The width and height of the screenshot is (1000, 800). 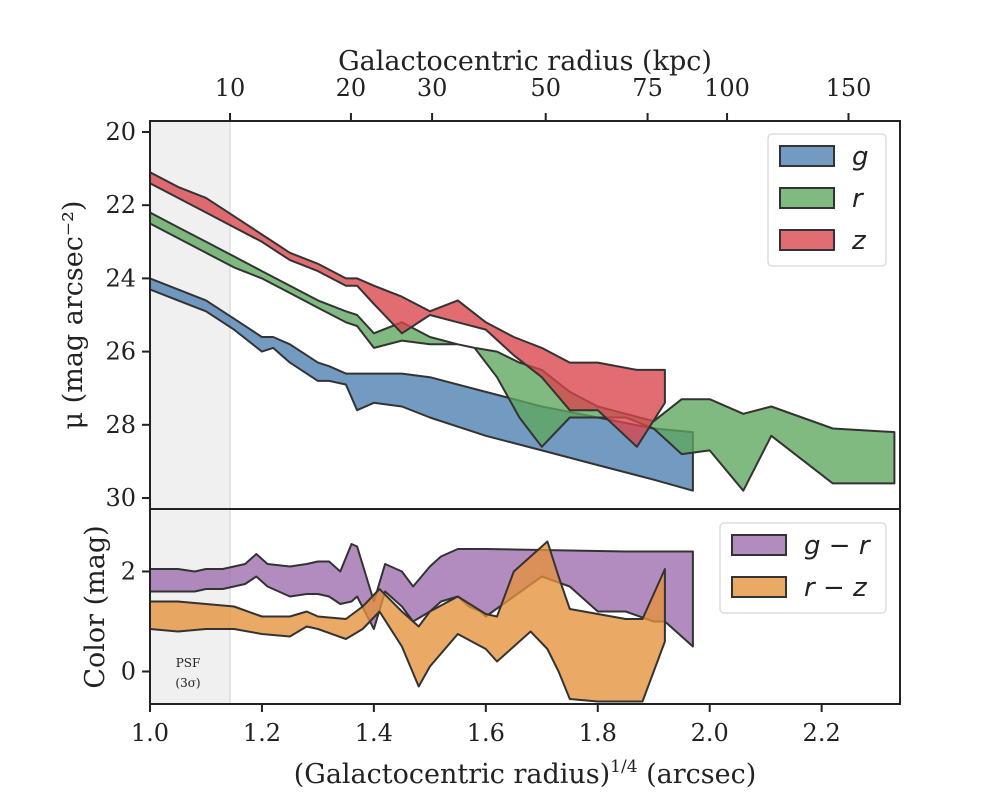 What do you see at coordinates (135, 622) in the screenshot?
I see `color-axis-ticks: 02` at bounding box center [135, 622].